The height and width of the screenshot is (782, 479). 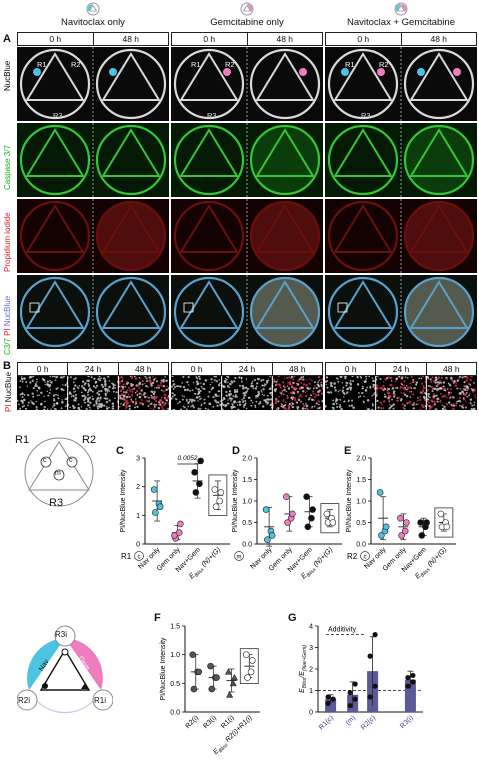 I want to click on condition-title: Navitoclax only, so click(x=93, y=22).